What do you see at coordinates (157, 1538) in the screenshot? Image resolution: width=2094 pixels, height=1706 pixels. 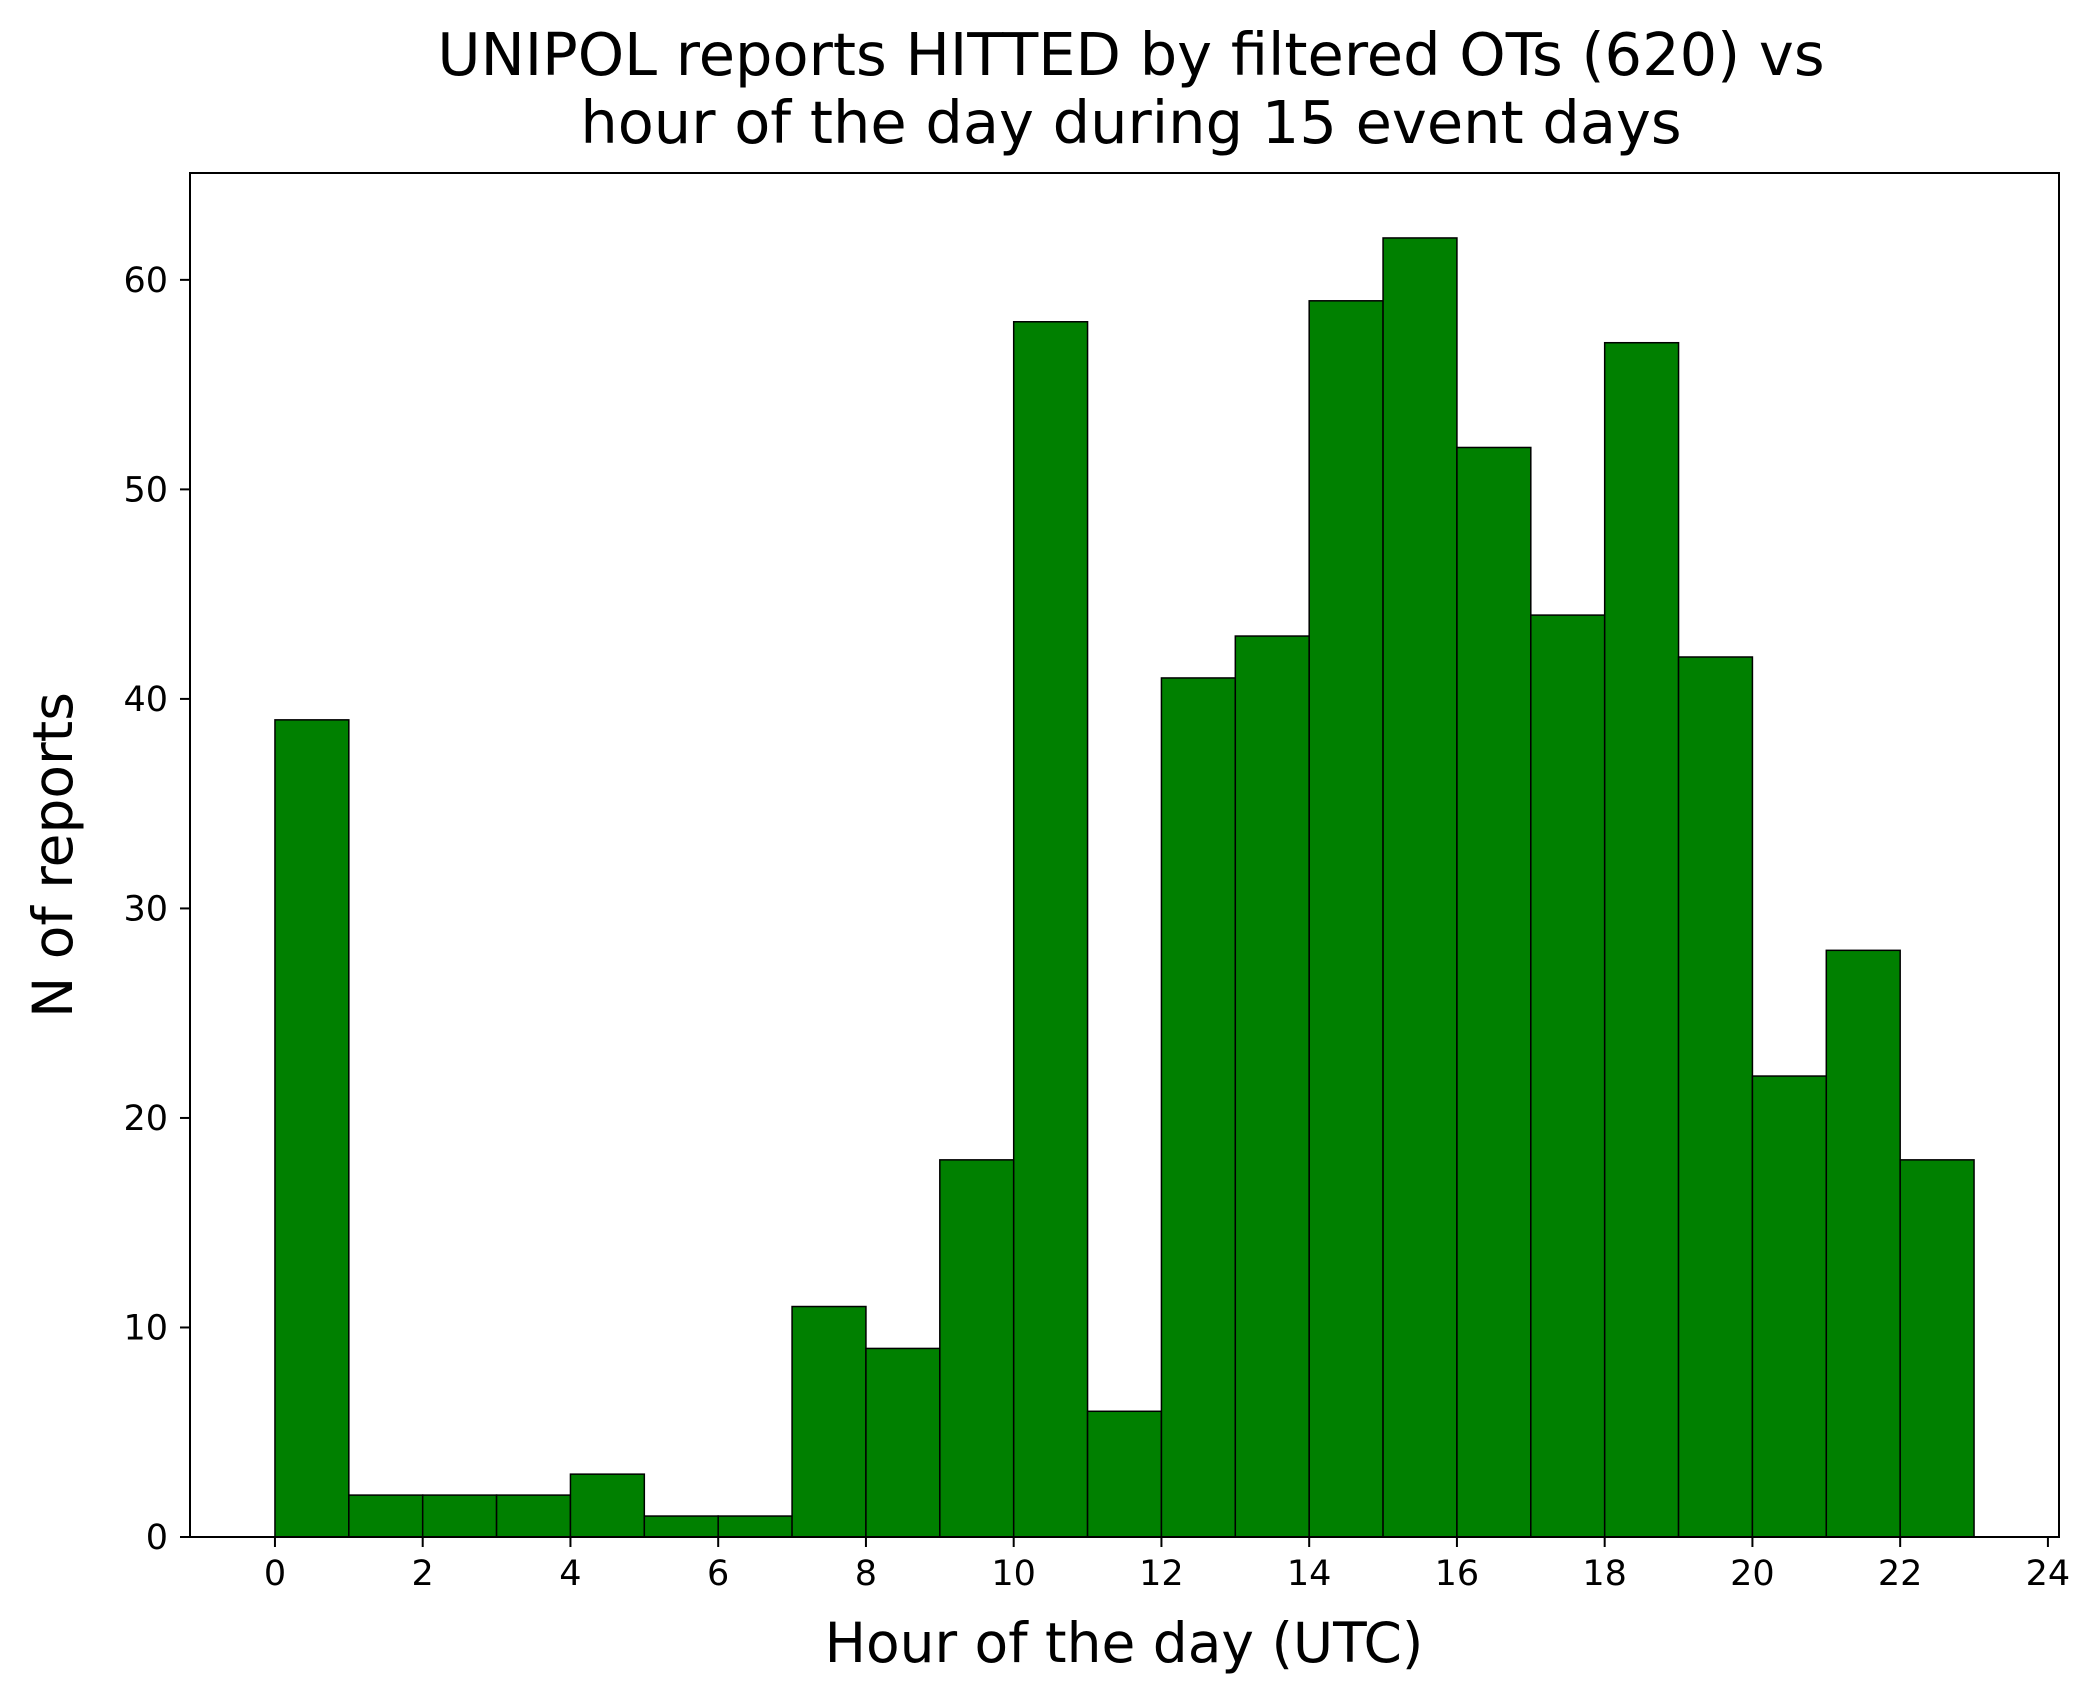 I see `y-tick-label: 0` at bounding box center [157, 1538].